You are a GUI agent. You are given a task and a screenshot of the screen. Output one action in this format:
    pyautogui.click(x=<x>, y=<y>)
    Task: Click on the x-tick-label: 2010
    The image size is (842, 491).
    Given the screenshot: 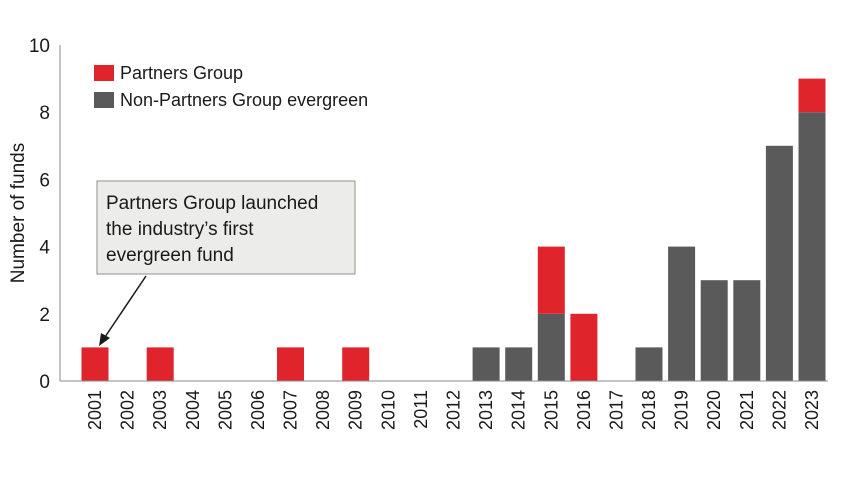 What is the action you would take?
    pyautogui.click(x=388, y=410)
    